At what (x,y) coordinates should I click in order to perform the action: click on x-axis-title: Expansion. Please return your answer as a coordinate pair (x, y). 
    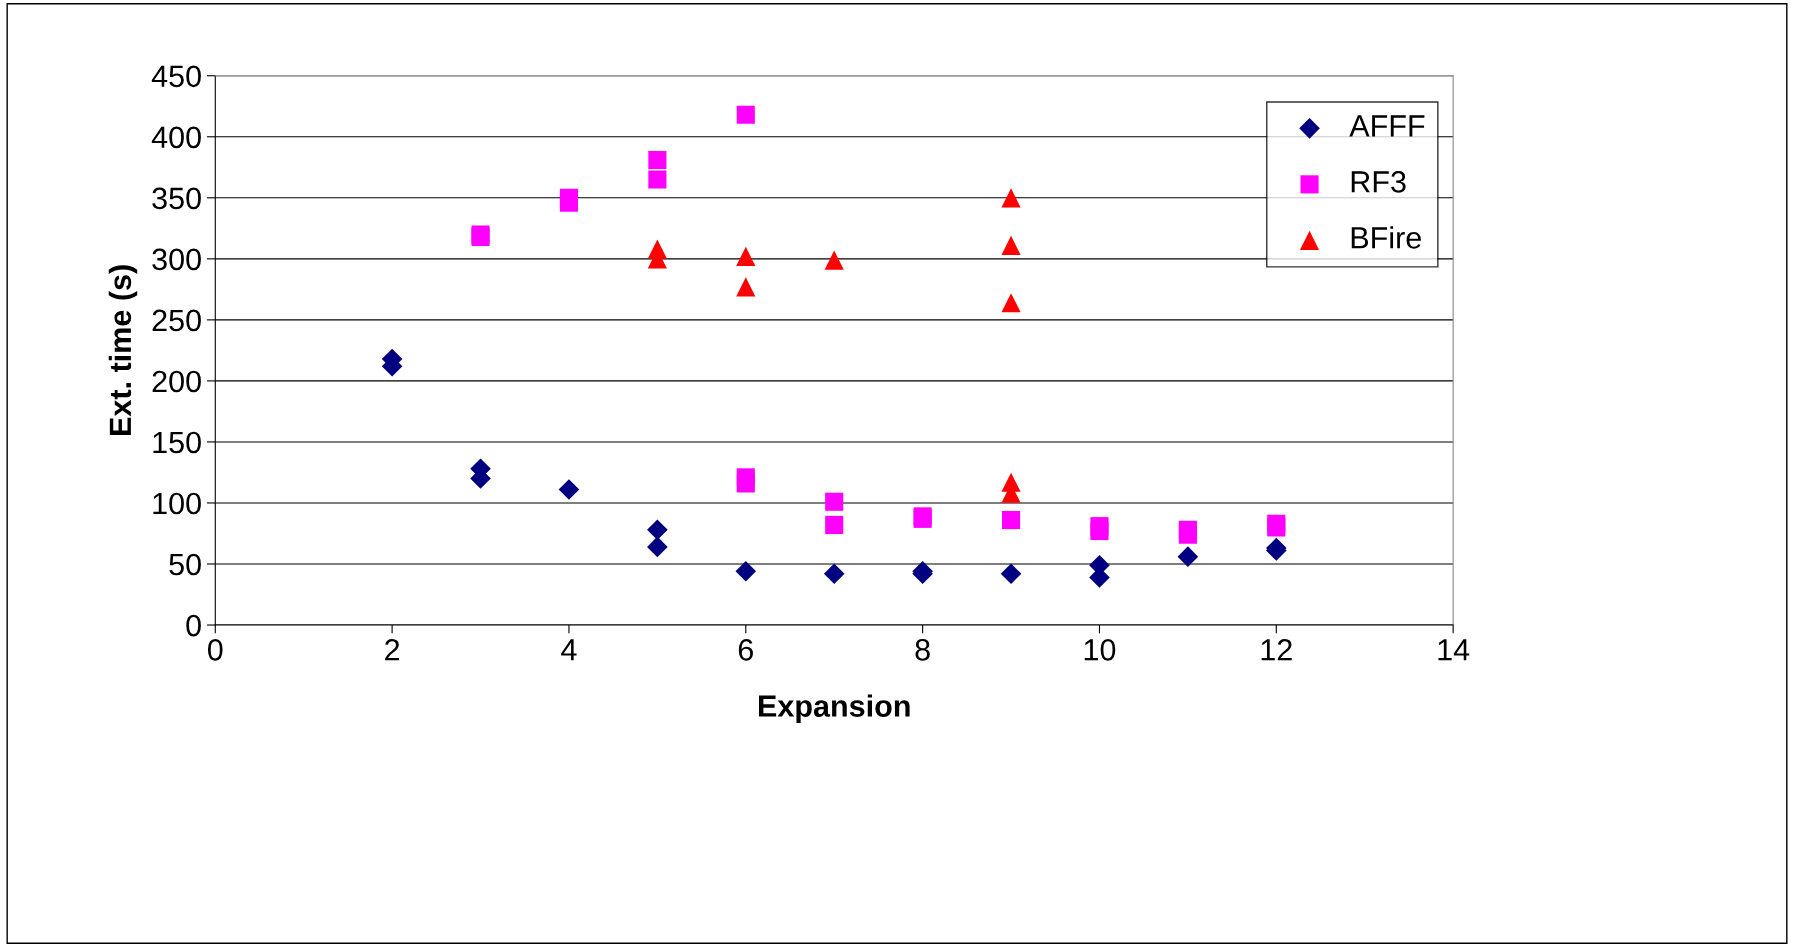
    Looking at the image, I should click on (834, 708).